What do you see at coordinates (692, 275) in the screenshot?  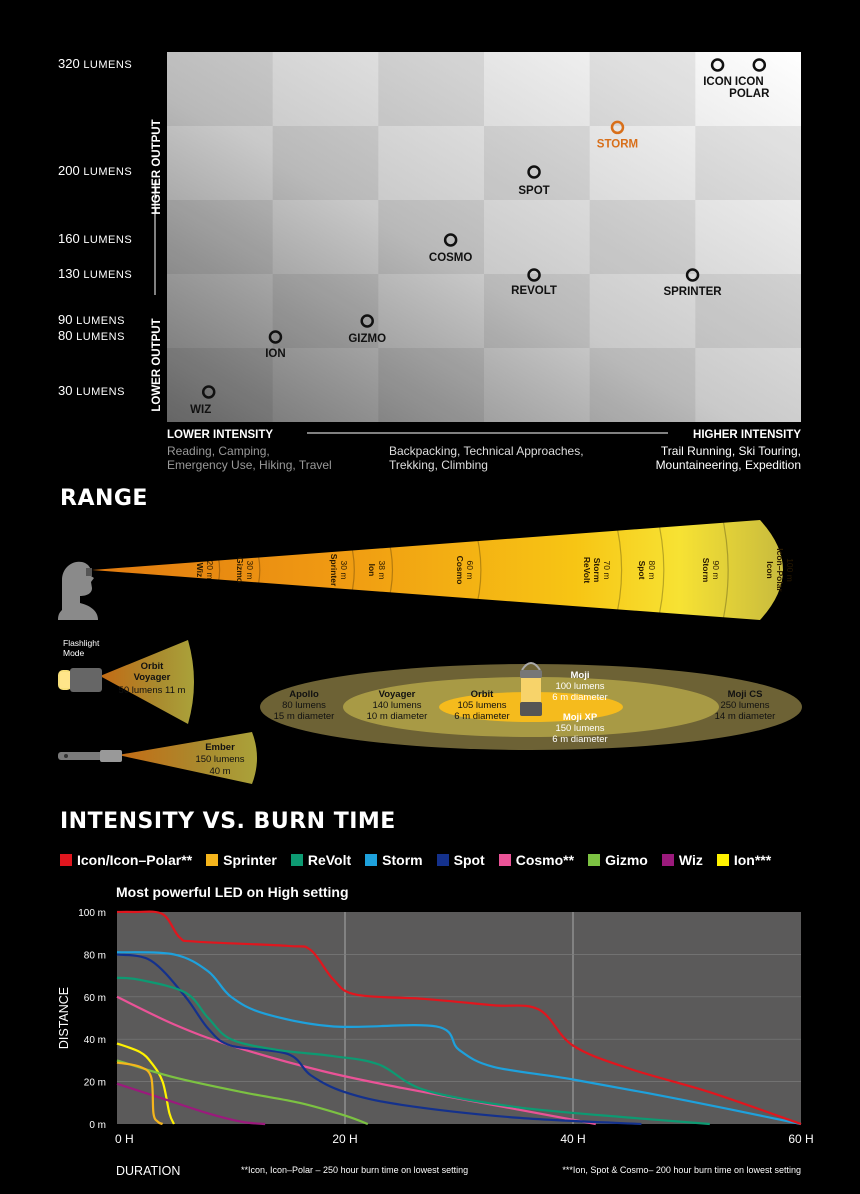 I see `scatter-point-sprinter` at bounding box center [692, 275].